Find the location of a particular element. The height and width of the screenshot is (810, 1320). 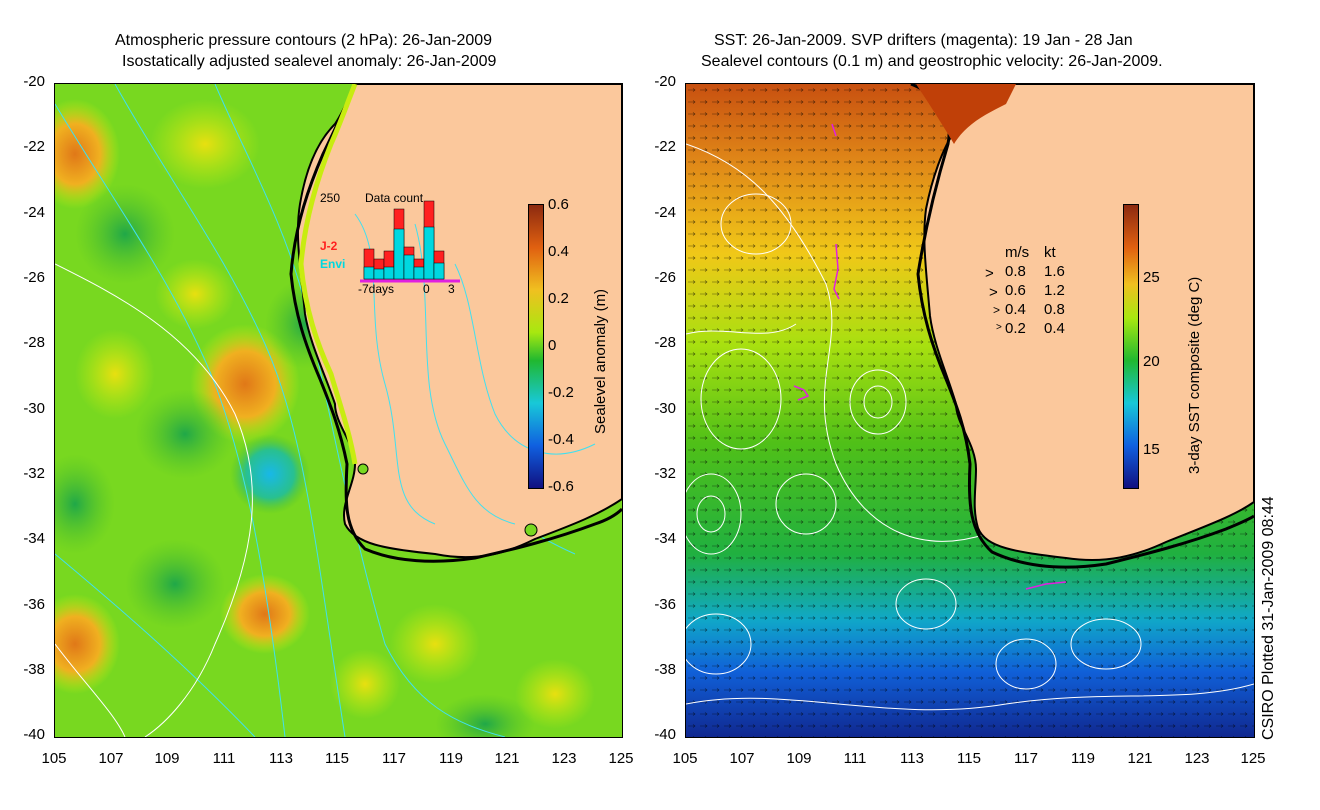

cb-tick: 0.4 is located at coordinates (558, 251).